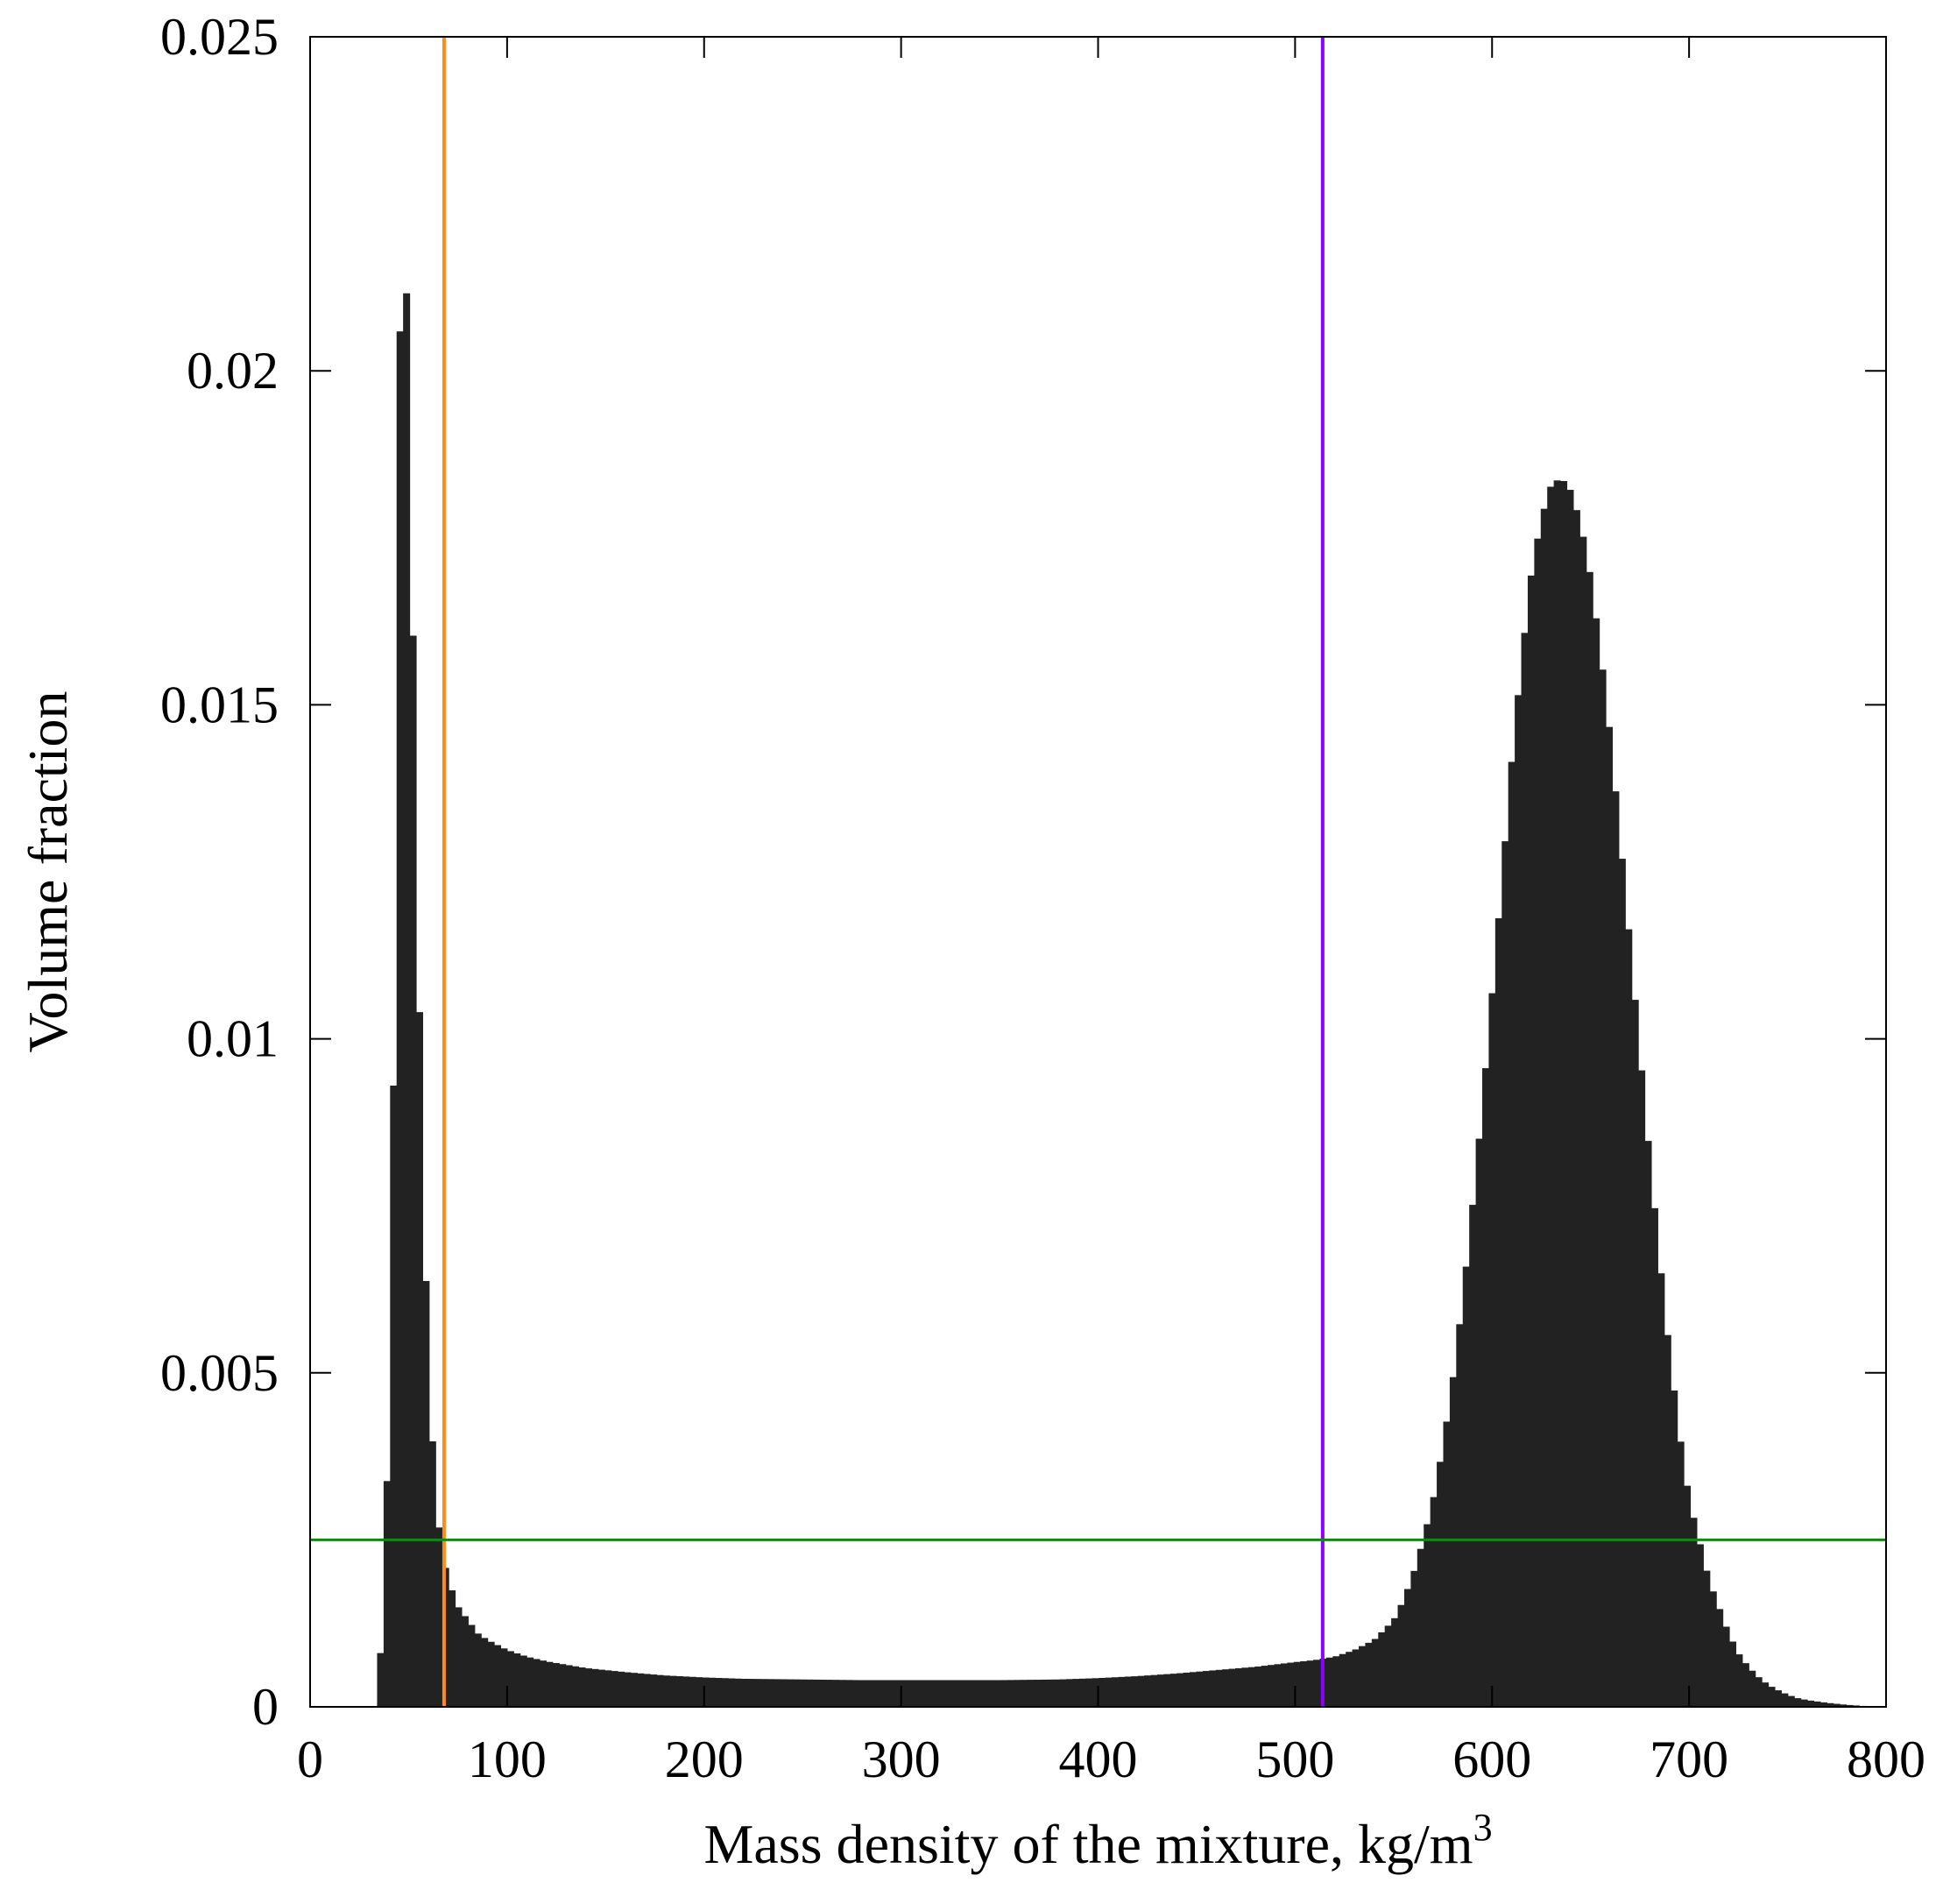  I want to click on x-tick-label: 0, so click(310, 1759).